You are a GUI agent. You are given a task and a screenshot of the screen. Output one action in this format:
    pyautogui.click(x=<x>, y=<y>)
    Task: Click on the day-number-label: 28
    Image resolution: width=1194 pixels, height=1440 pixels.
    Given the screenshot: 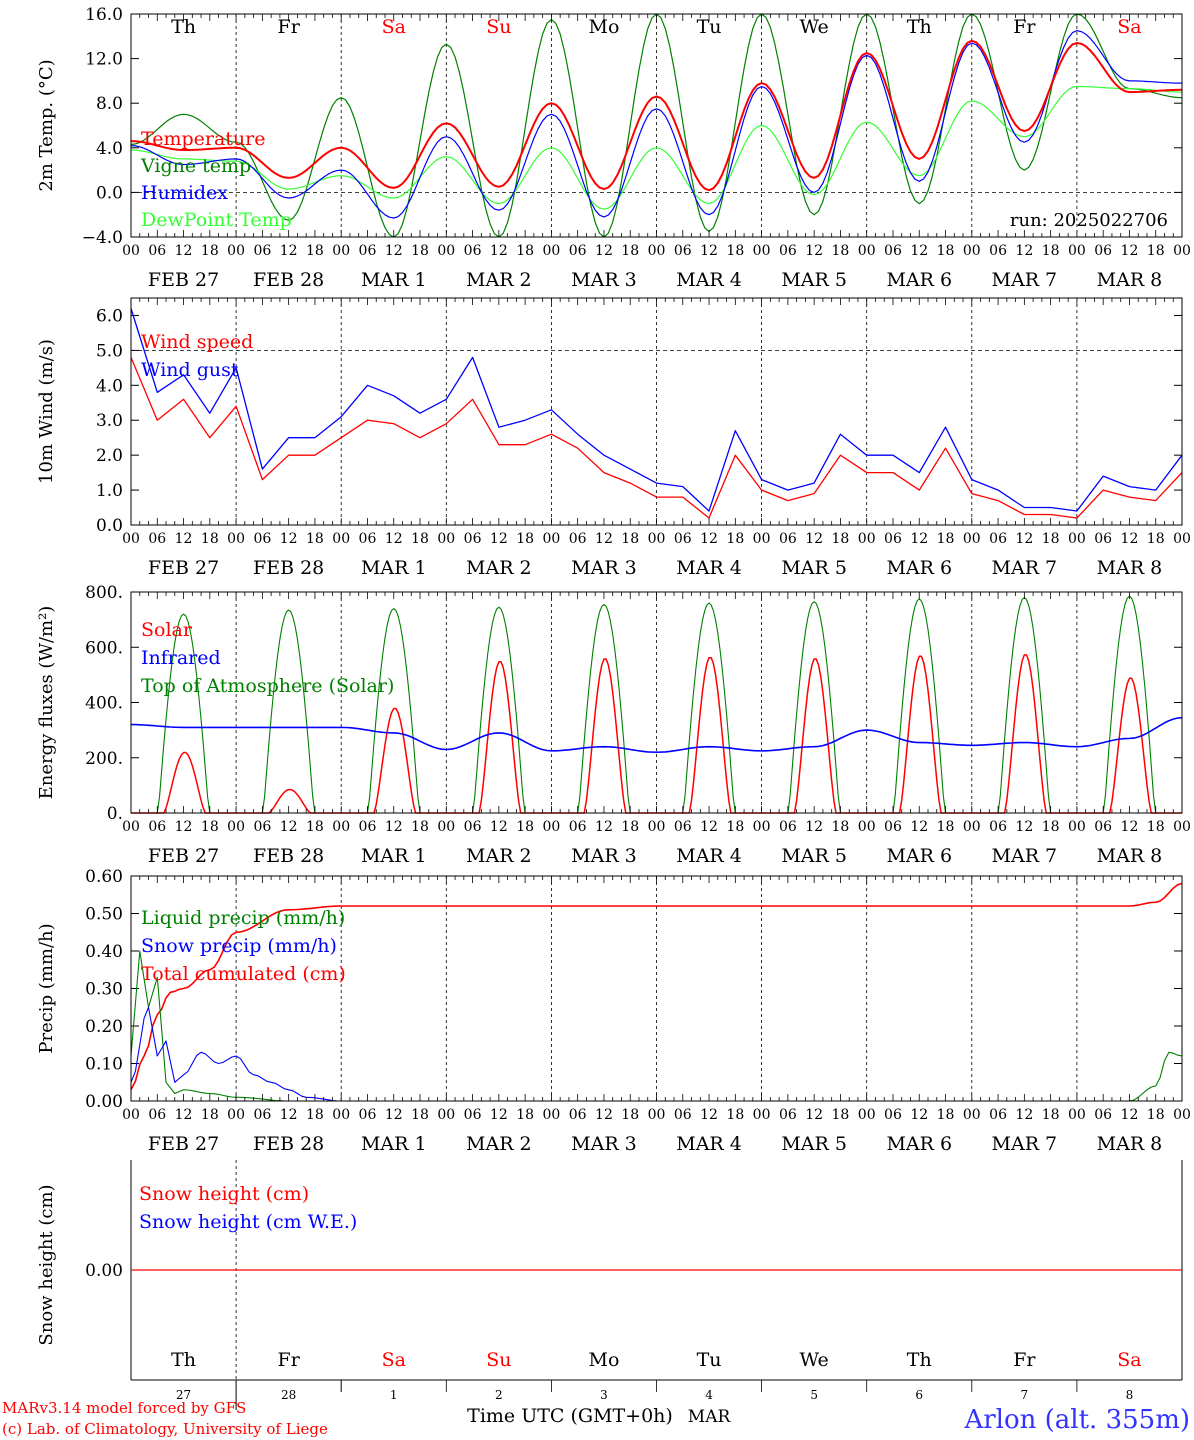 What is the action you would take?
    pyautogui.click(x=288, y=1395)
    